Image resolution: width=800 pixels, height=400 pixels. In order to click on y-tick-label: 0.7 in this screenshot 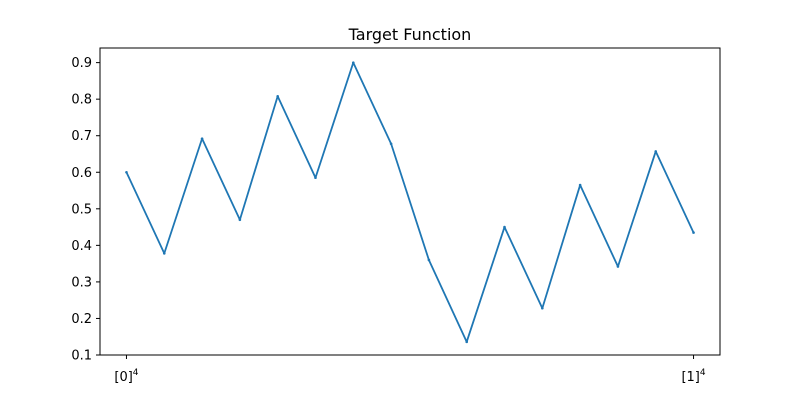, I will do `click(81, 136)`.